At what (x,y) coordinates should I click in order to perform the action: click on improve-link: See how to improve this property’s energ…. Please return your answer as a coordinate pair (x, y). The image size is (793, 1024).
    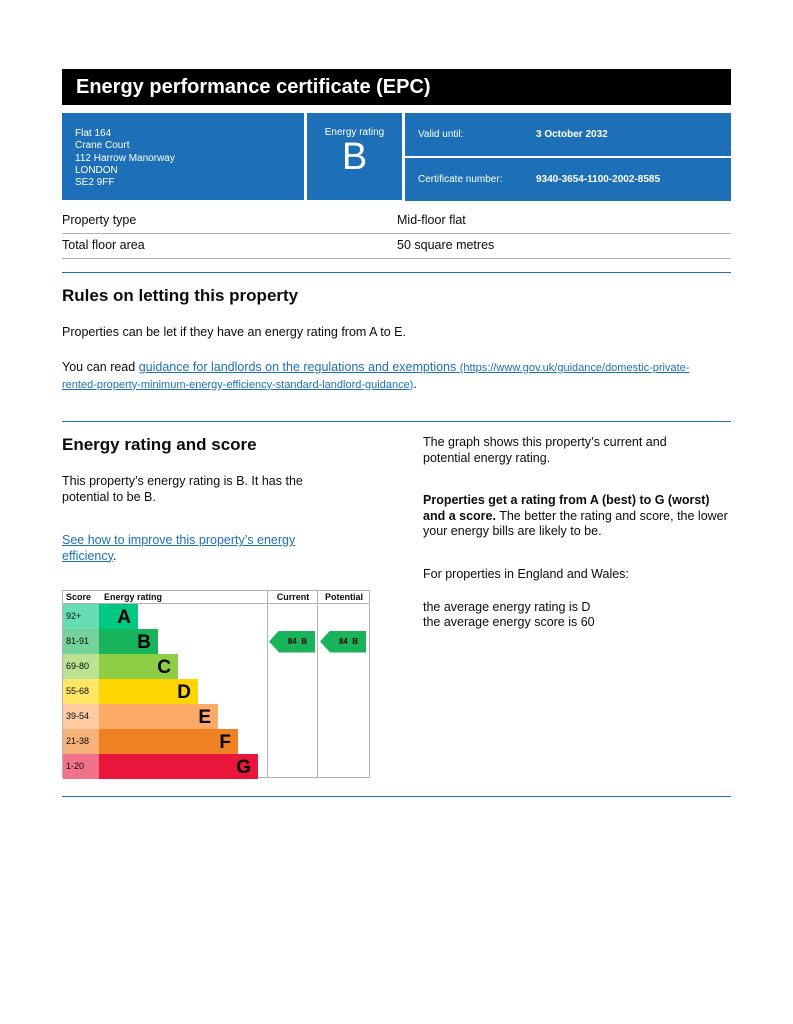
    Looking at the image, I should click on (179, 548).